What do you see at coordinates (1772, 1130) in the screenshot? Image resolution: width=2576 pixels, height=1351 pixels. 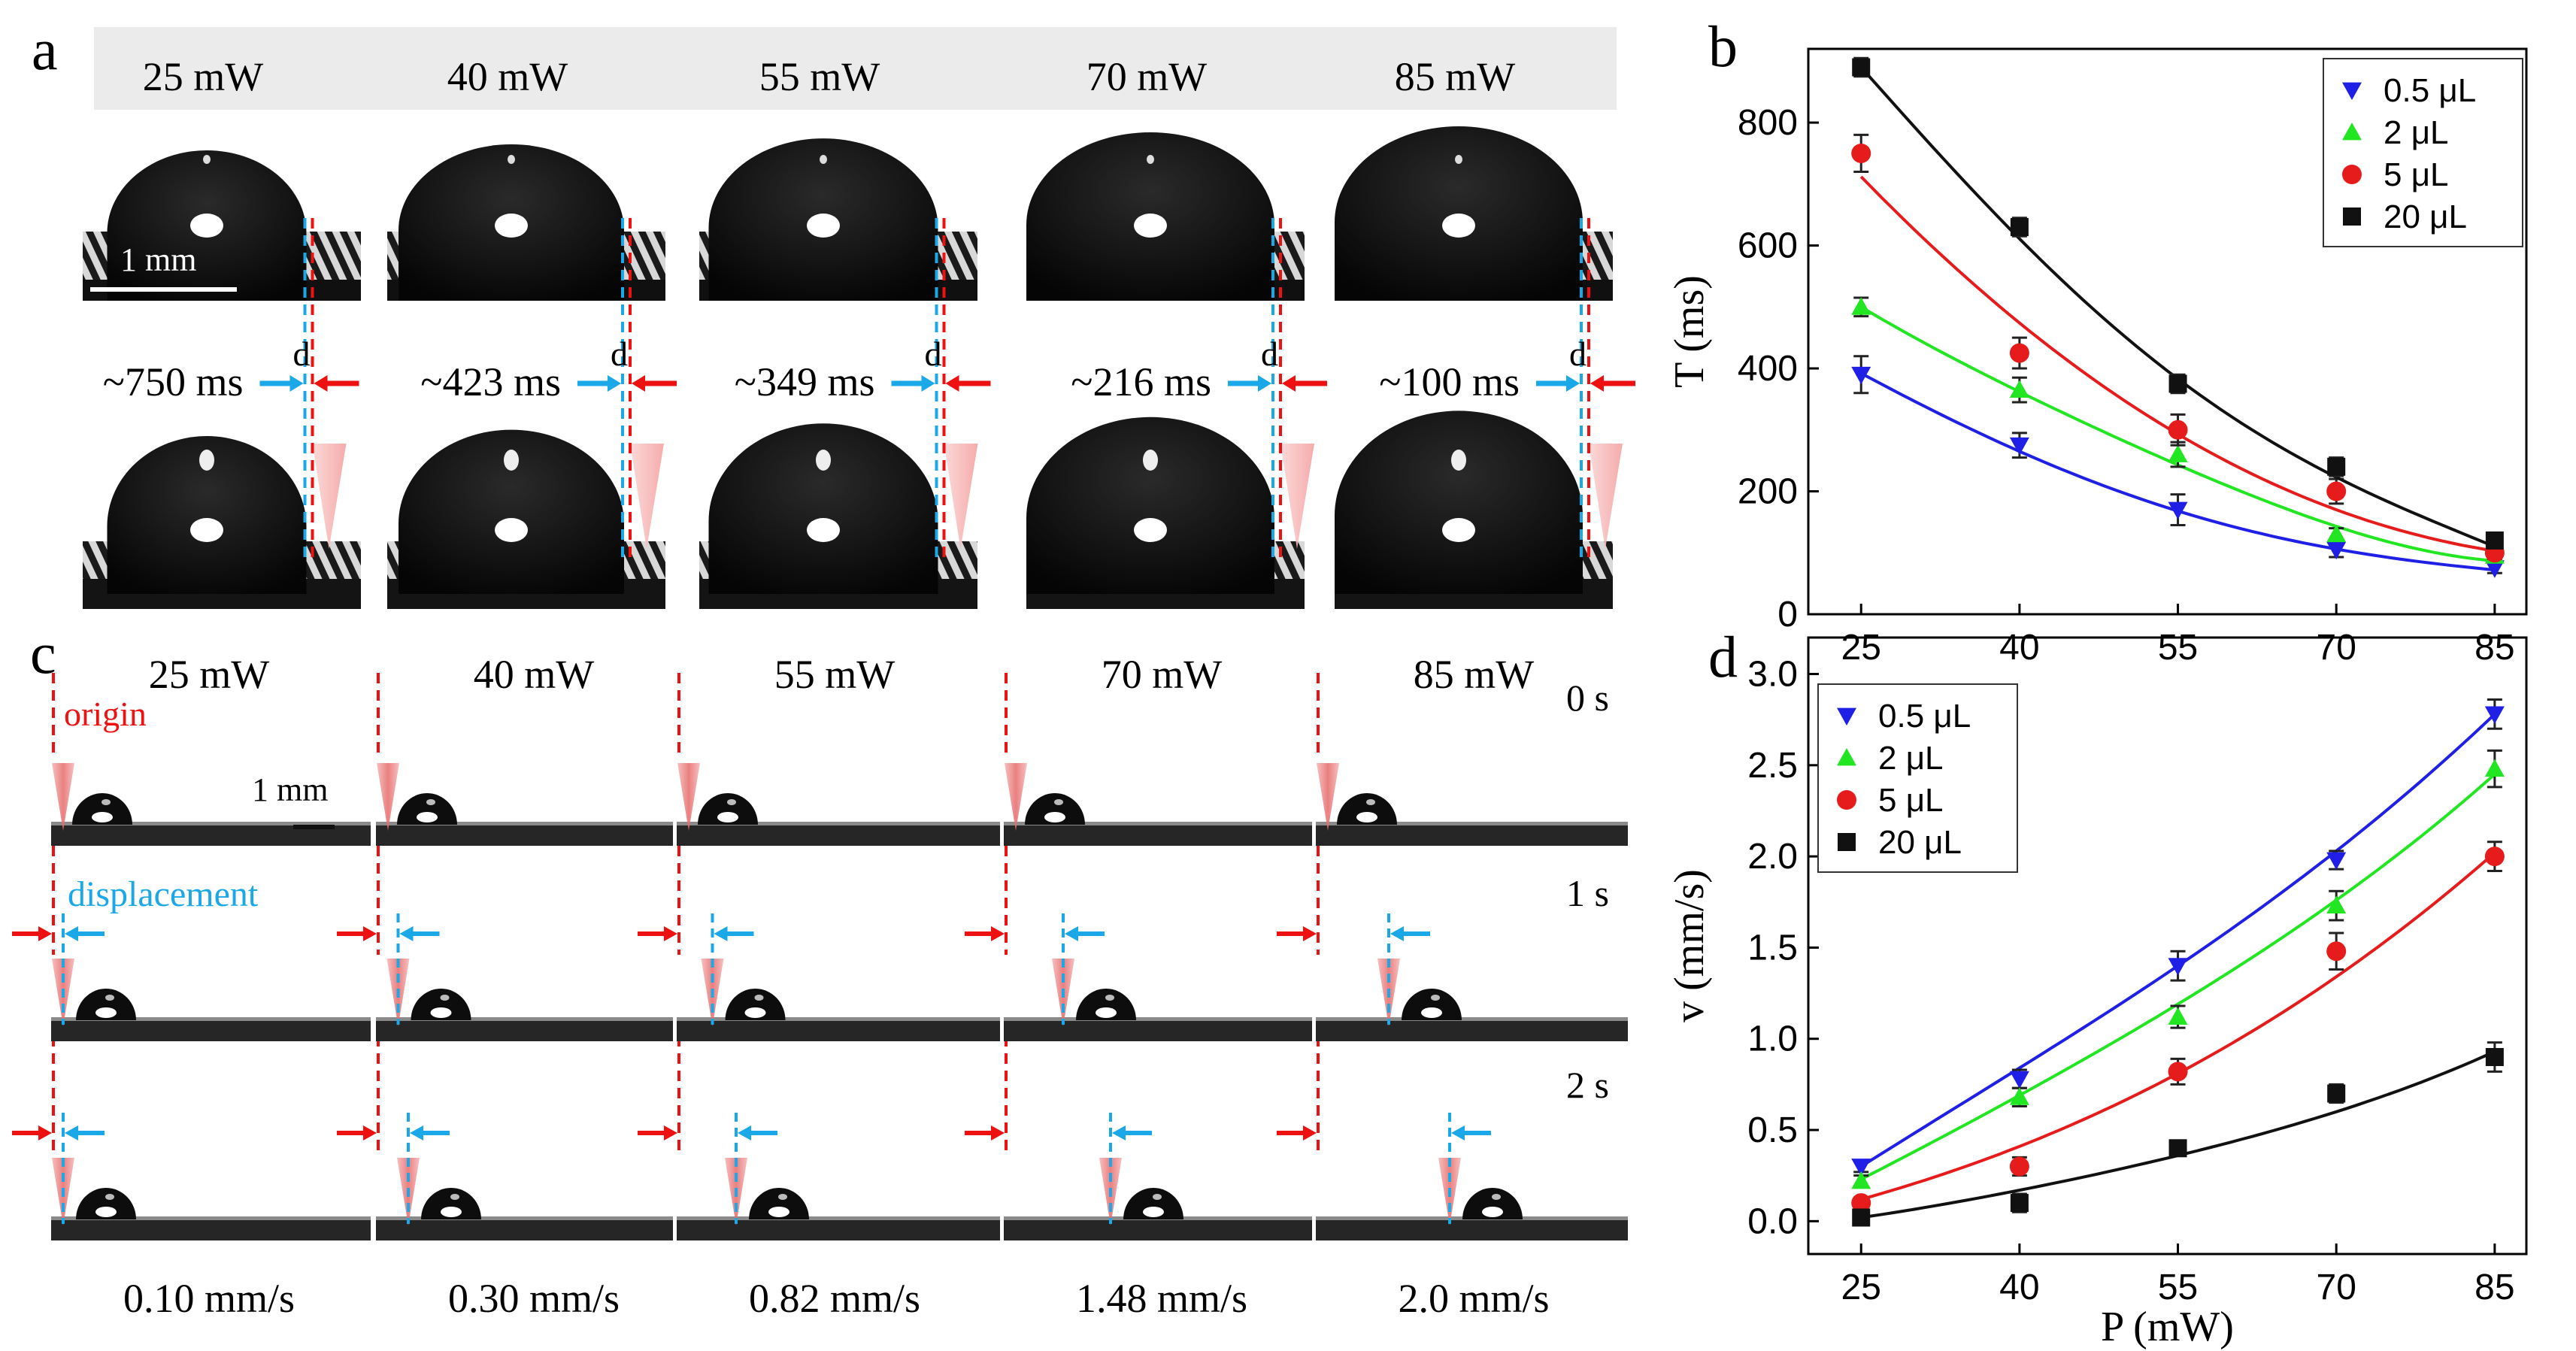 I see `y-tick-label: 0.5` at bounding box center [1772, 1130].